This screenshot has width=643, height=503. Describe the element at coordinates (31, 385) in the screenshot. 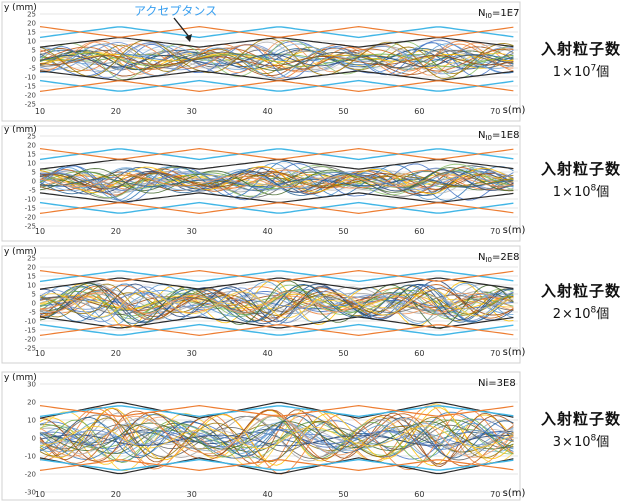

I see `y-tick-label: 30` at that location.